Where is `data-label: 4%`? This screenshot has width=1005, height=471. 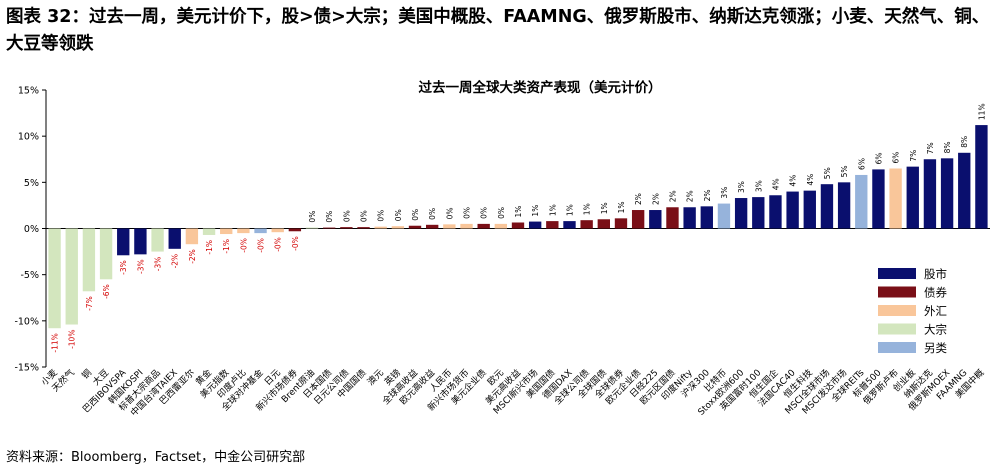
data-label: 4% is located at coordinates (793, 181).